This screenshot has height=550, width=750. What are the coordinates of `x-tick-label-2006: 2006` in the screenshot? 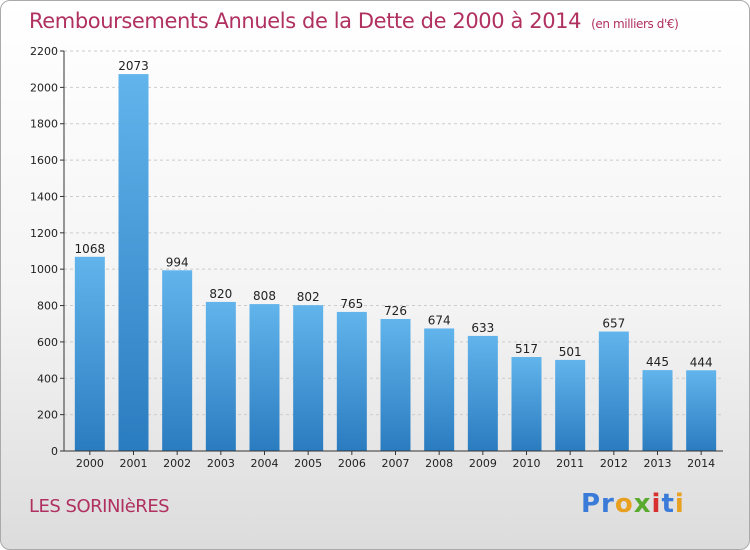 It's located at (352, 463).